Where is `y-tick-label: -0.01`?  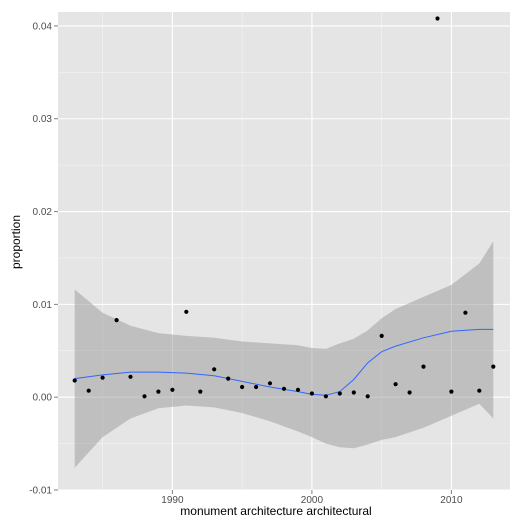
y-tick-label: -0.01 is located at coordinates (40, 491).